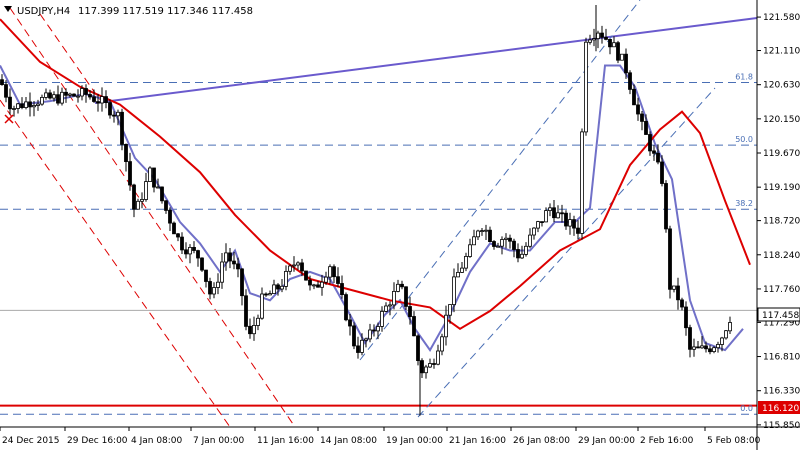  Describe the element at coordinates (781, 120) in the screenshot. I see `price-tick-label: 120.150` at that location.